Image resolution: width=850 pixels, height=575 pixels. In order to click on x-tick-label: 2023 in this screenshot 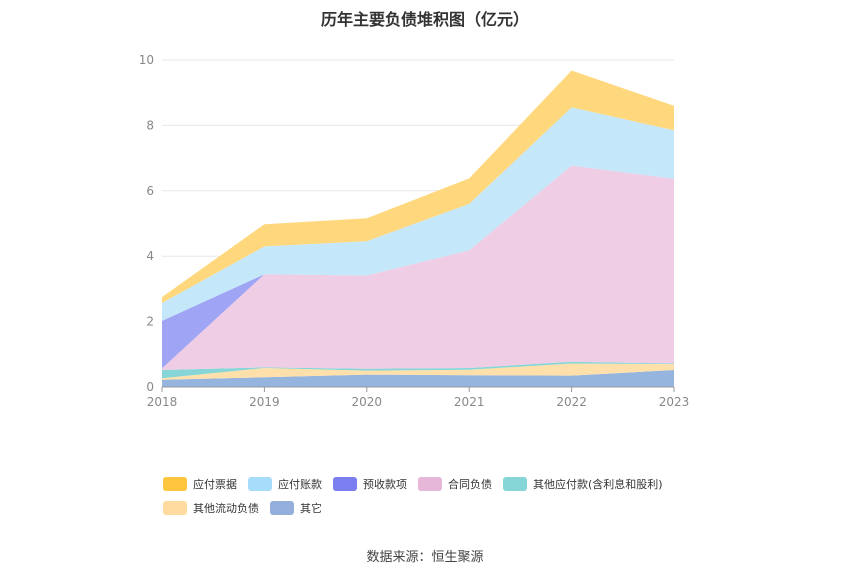, I will do `click(674, 402)`.